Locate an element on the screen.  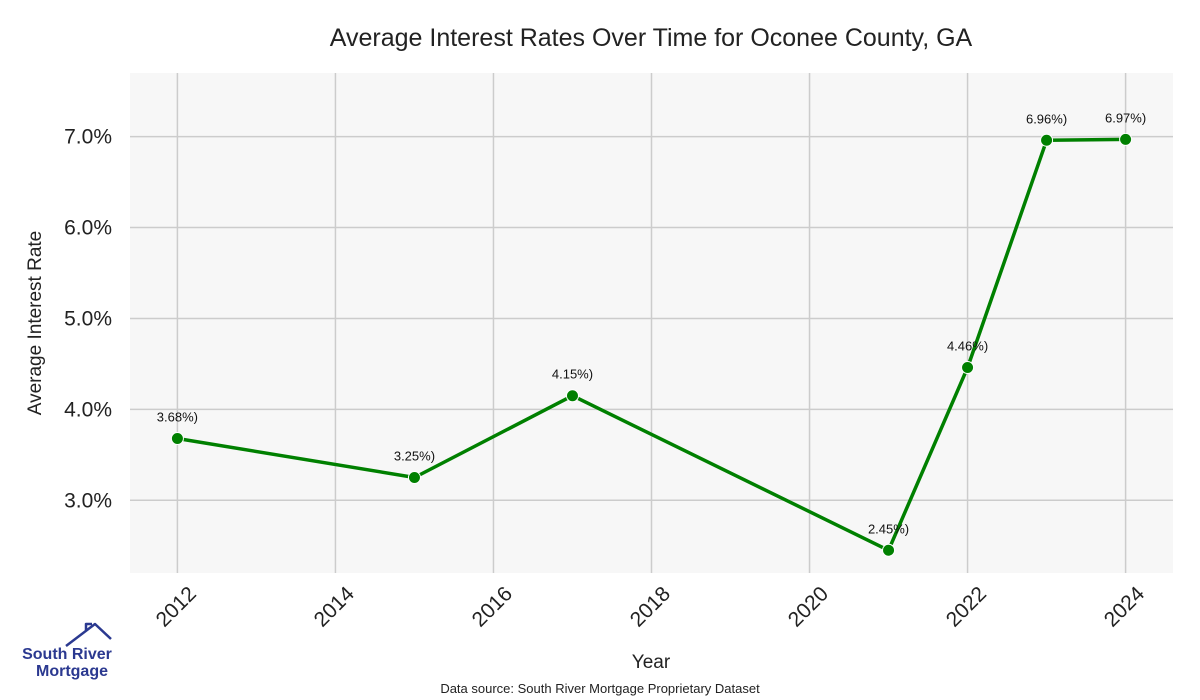
x-tick-label: 2012 is located at coordinates (176, 606).